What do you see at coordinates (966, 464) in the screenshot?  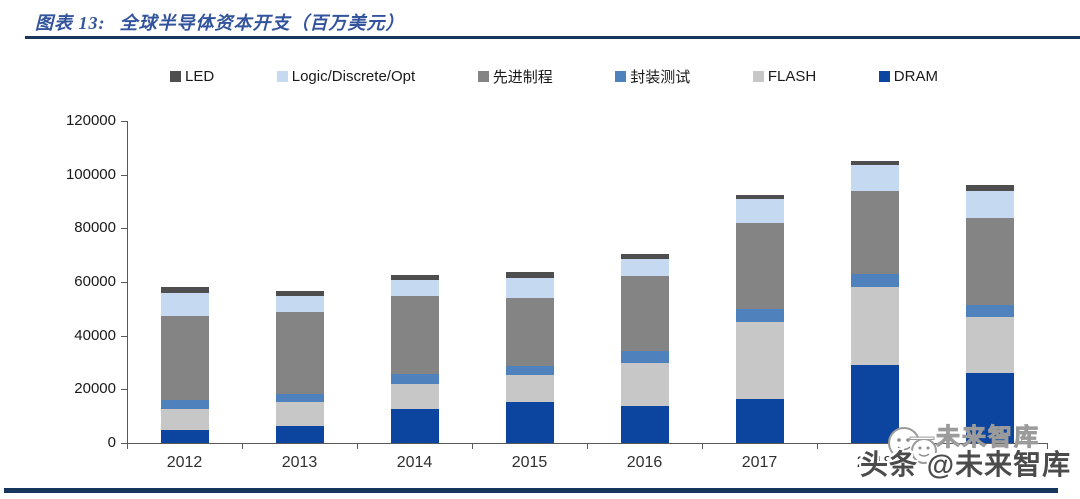 I see `watermark-main-text: 头条 @未来智库` at bounding box center [966, 464].